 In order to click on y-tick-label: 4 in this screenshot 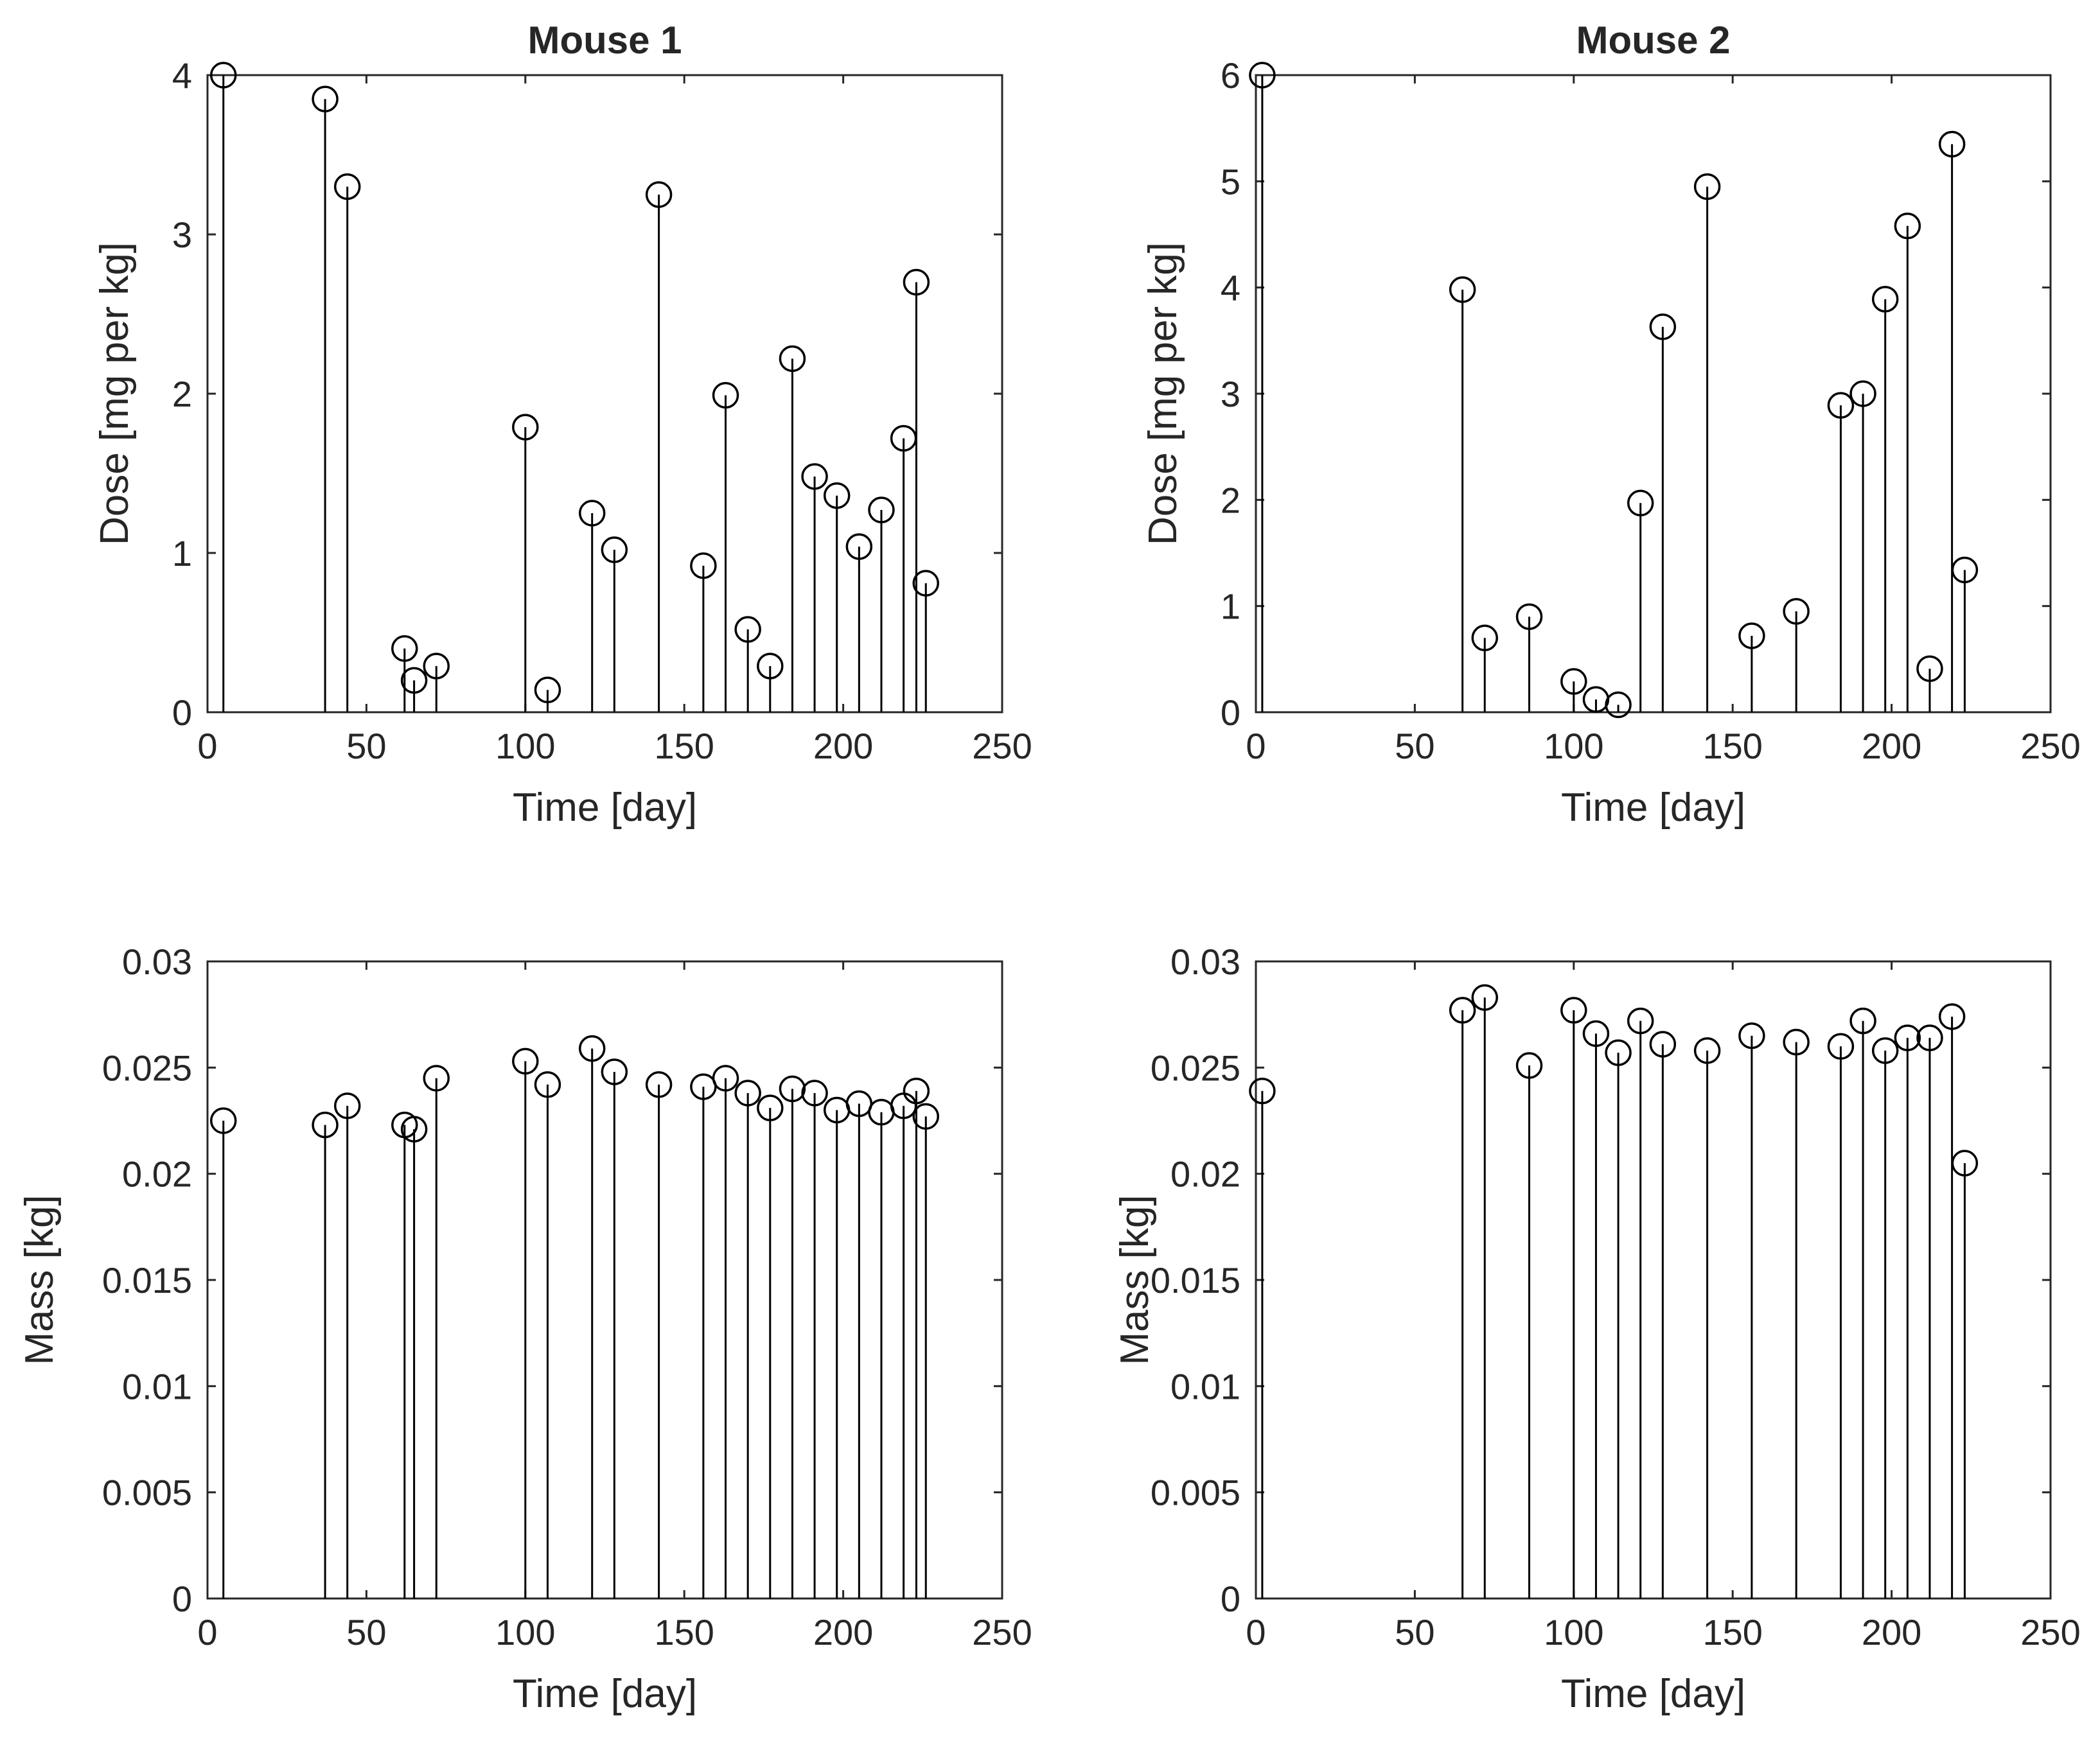, I will do `click(1230, 288)`.